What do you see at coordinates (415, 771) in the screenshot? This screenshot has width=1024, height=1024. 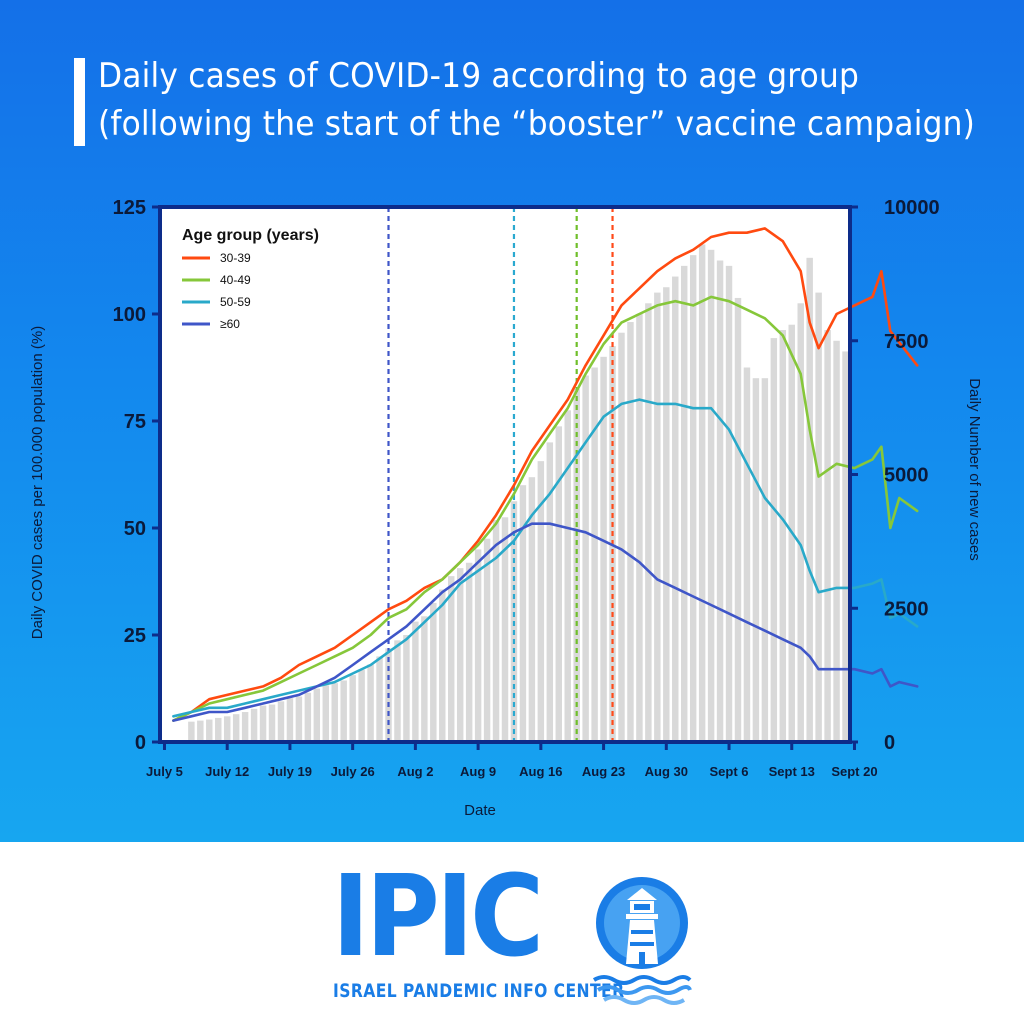 I see `x-tick-label: Aug 2` at bounding box center [415, 771].